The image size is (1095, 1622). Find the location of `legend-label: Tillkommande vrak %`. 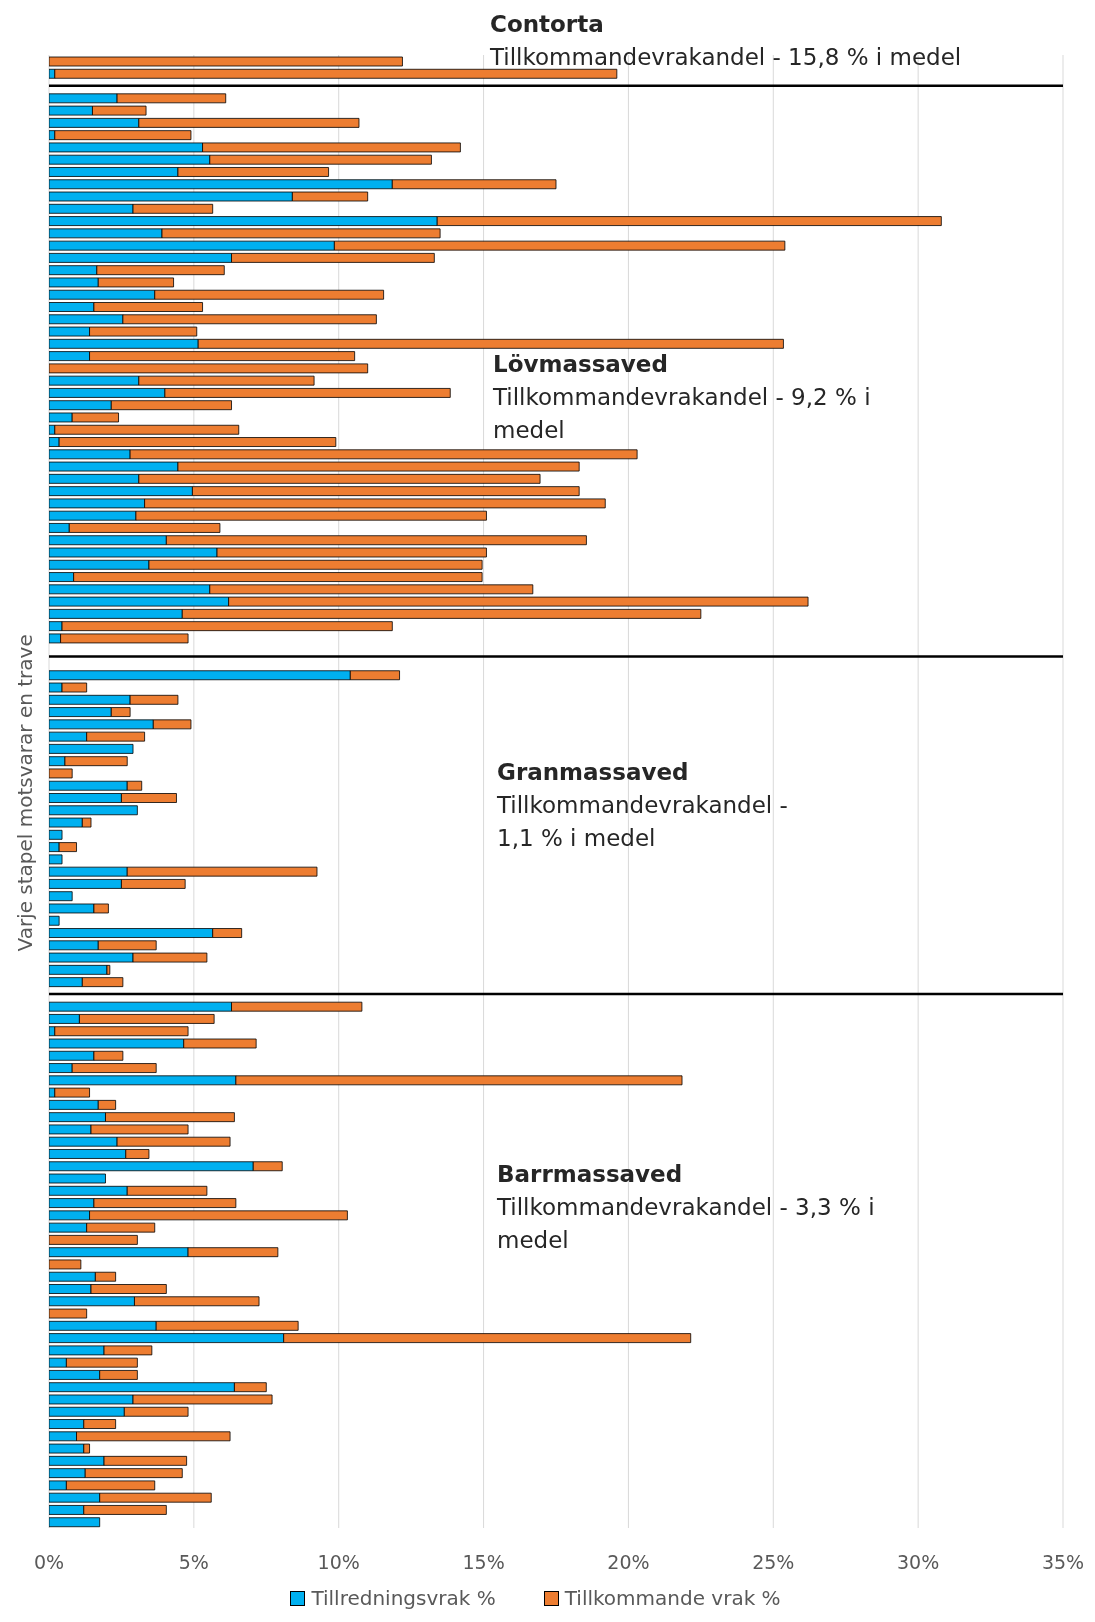

legend-label: Tillkommande vrak % is located at coordinates (672, 1598).